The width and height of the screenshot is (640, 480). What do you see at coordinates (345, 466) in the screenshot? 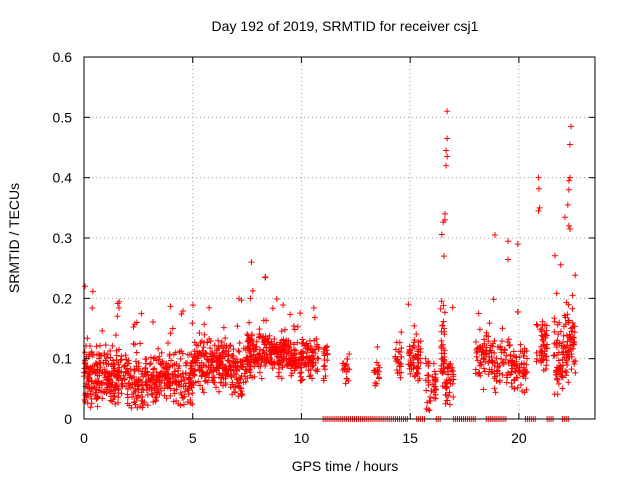
I see `x-axis-label: GPS time / hours` at bounding box center [345, 466].